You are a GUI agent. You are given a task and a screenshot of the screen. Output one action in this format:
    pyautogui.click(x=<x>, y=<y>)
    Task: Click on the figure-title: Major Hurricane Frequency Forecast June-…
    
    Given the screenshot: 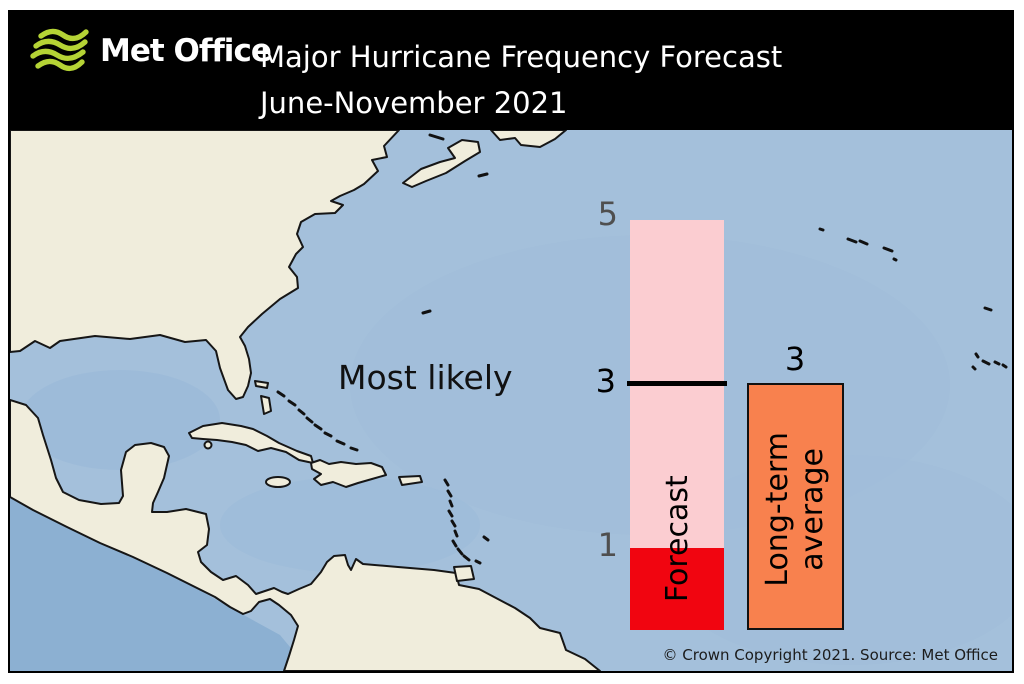 What is the action you would take?
    pyautogui.click(x=521, y=80)
    